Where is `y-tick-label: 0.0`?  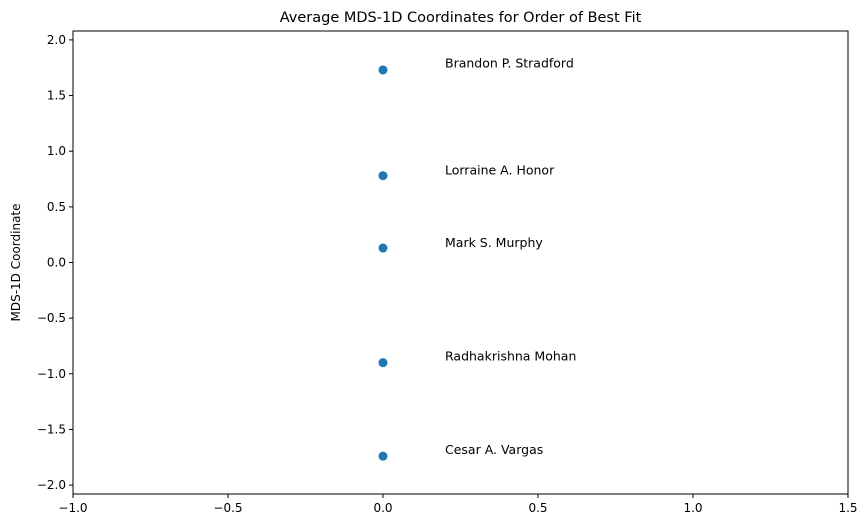 y-tick-label: 0.0 is located at coordinates (56, 263).